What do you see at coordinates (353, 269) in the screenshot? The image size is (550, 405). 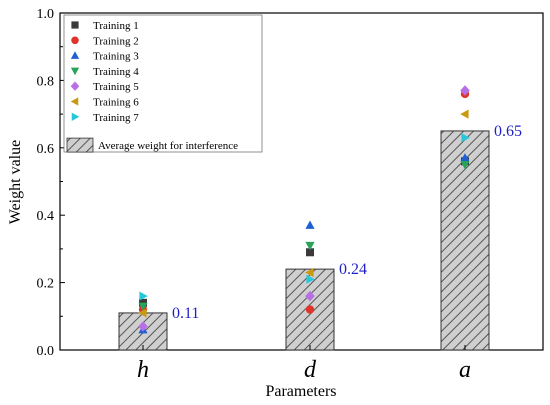 I see `bar-value-label: 0.24` at bounding box center [353, 269].